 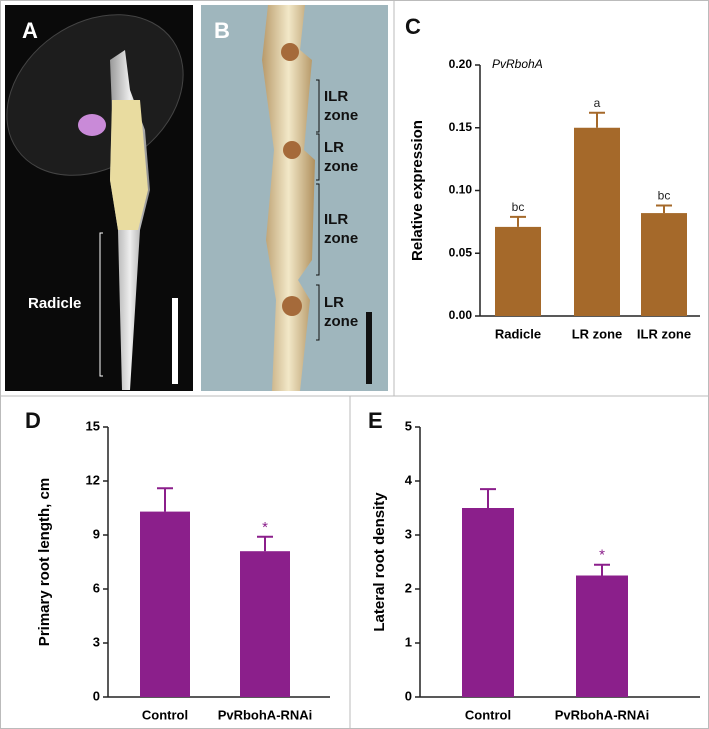 What do you see at coordinates (408, 587) in the screenshot?
I see `y-tick-label: 2` at bounding box center [408, 587].